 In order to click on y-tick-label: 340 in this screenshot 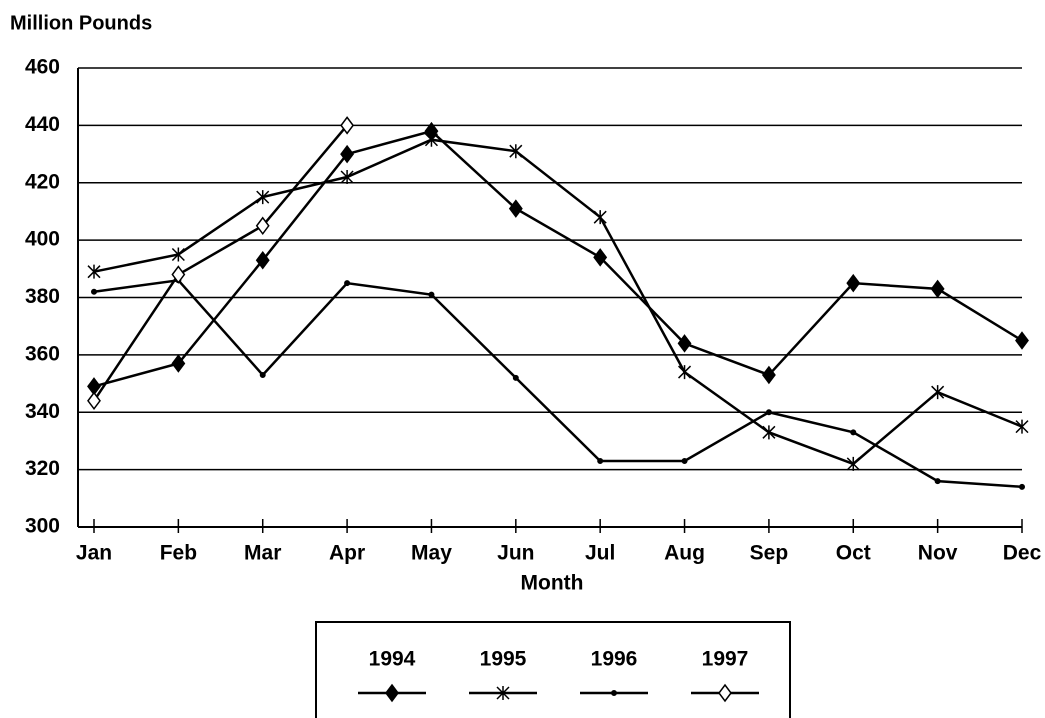, I will do `click(42, 411)`.